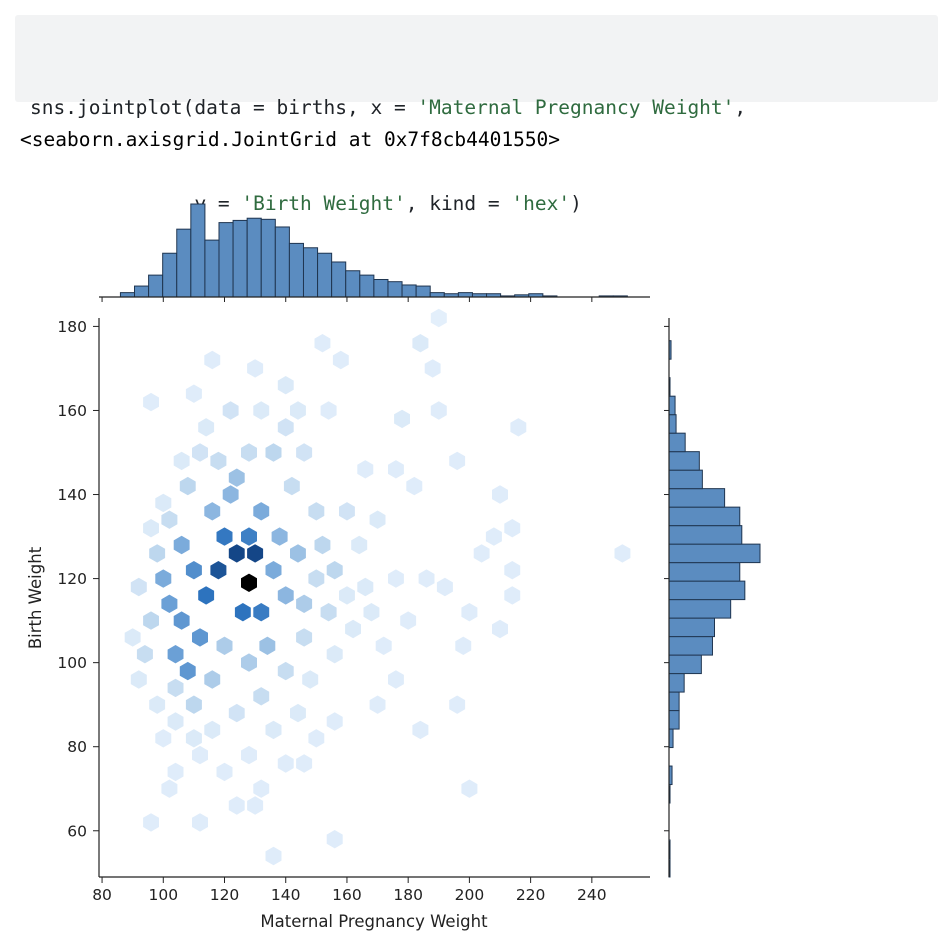  I want to click on y-tick-label: 140, so click(72, 495).